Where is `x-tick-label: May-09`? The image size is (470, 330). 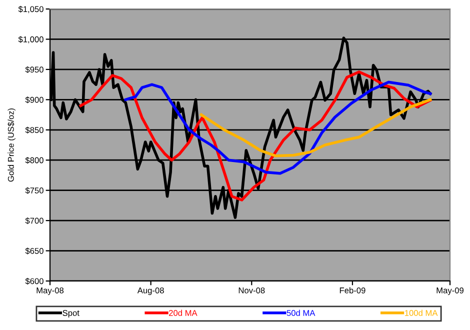
x-tick-label: May-09 is located at coordinates (450, 291).